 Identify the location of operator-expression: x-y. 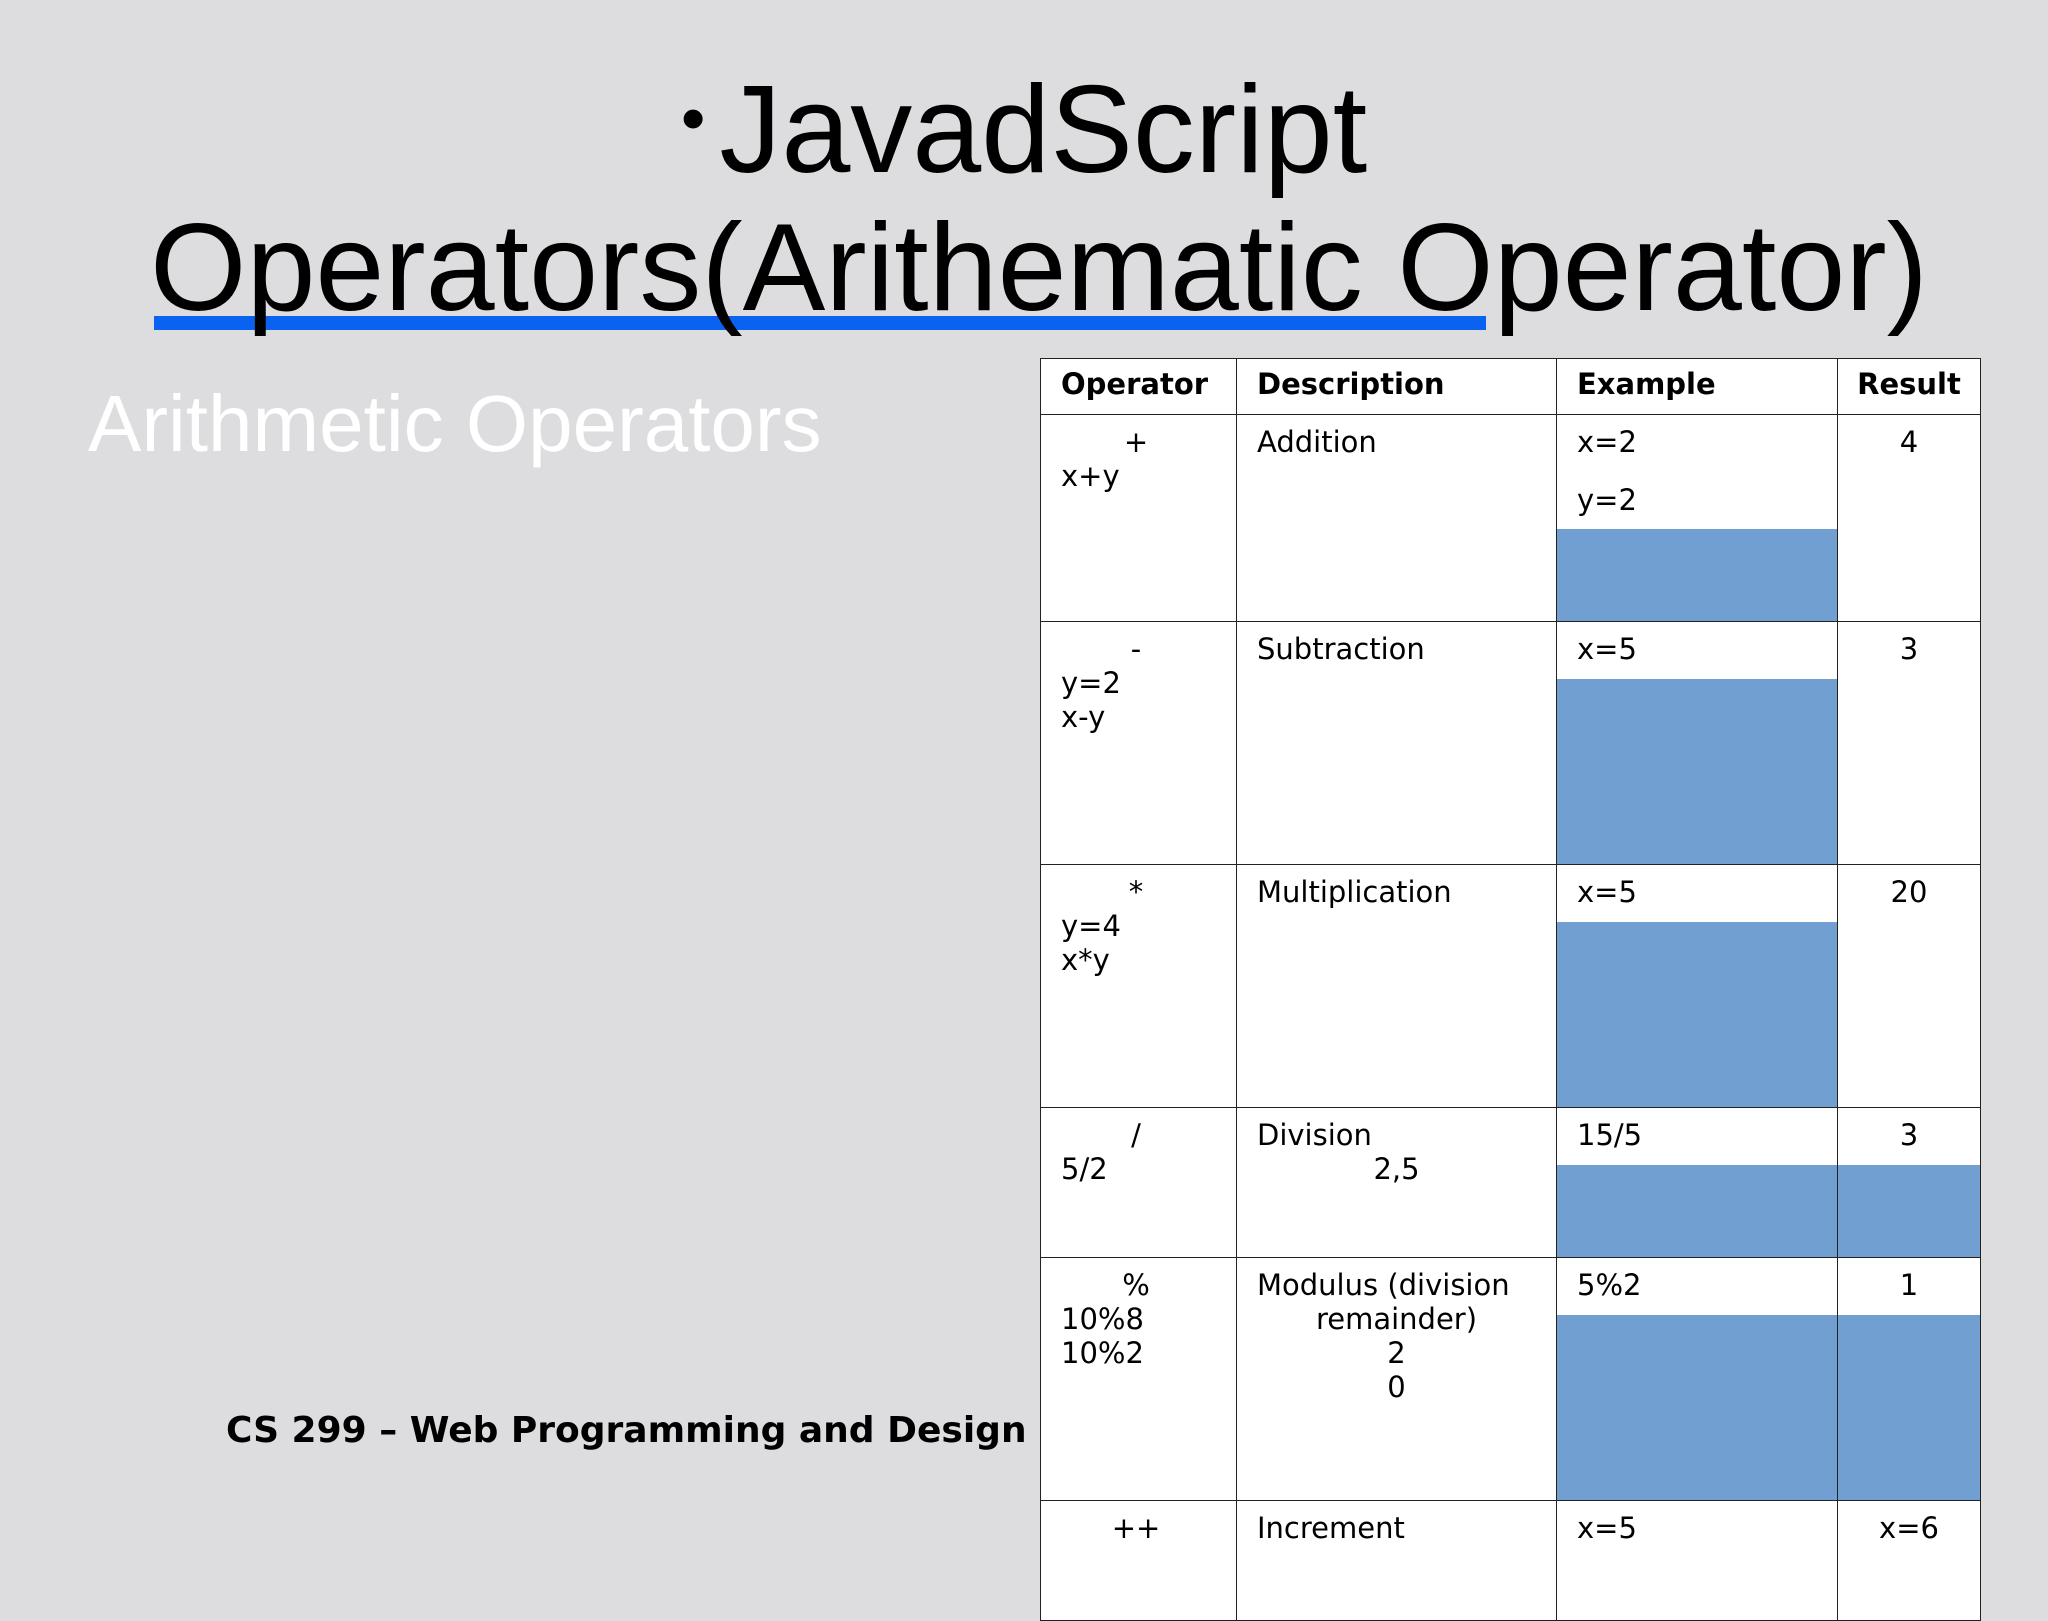
(1083, 717).